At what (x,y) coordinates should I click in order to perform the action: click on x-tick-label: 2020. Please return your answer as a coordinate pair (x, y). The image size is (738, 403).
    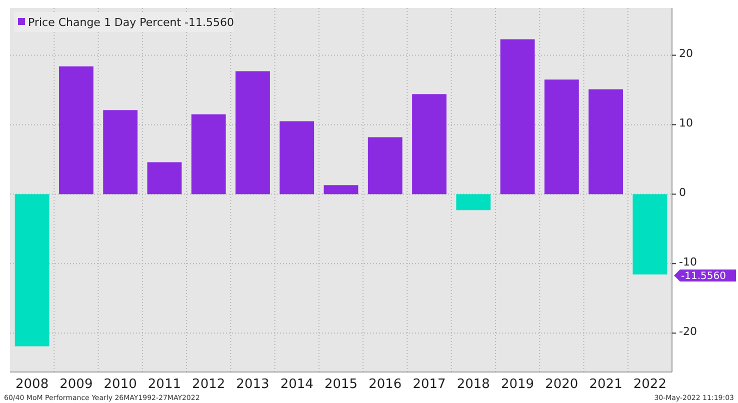
    Looking at the image, I should click on (561, 384).